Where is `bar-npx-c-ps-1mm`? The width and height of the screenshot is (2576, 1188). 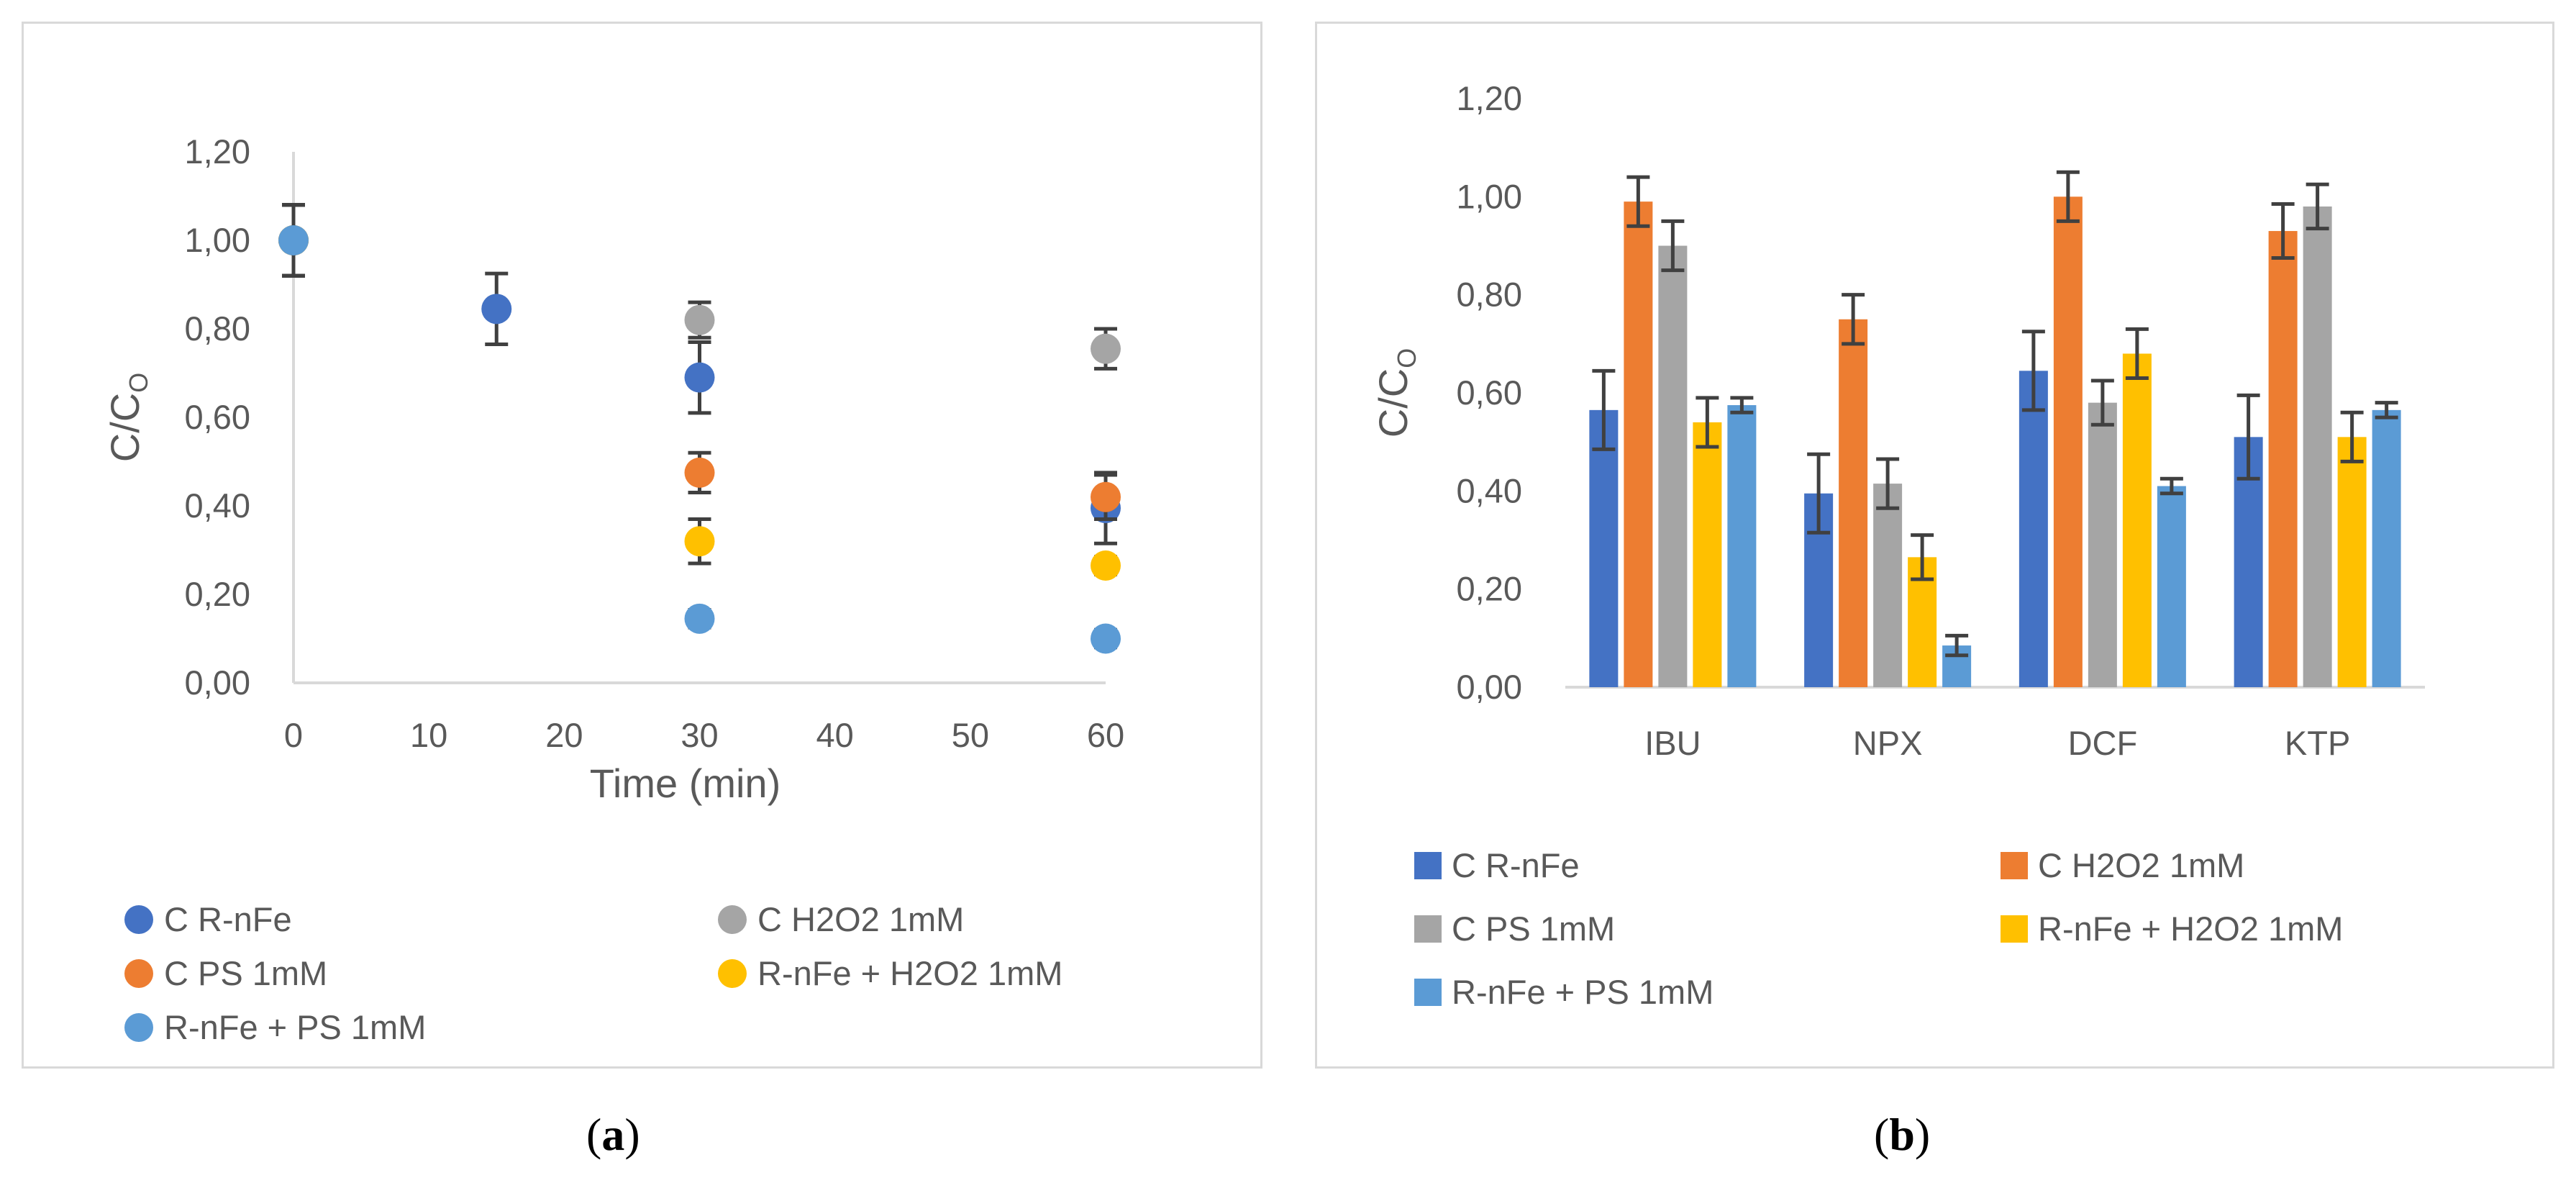
bar-npx-c-ps-1mm is located at coordinates (1888, 585).